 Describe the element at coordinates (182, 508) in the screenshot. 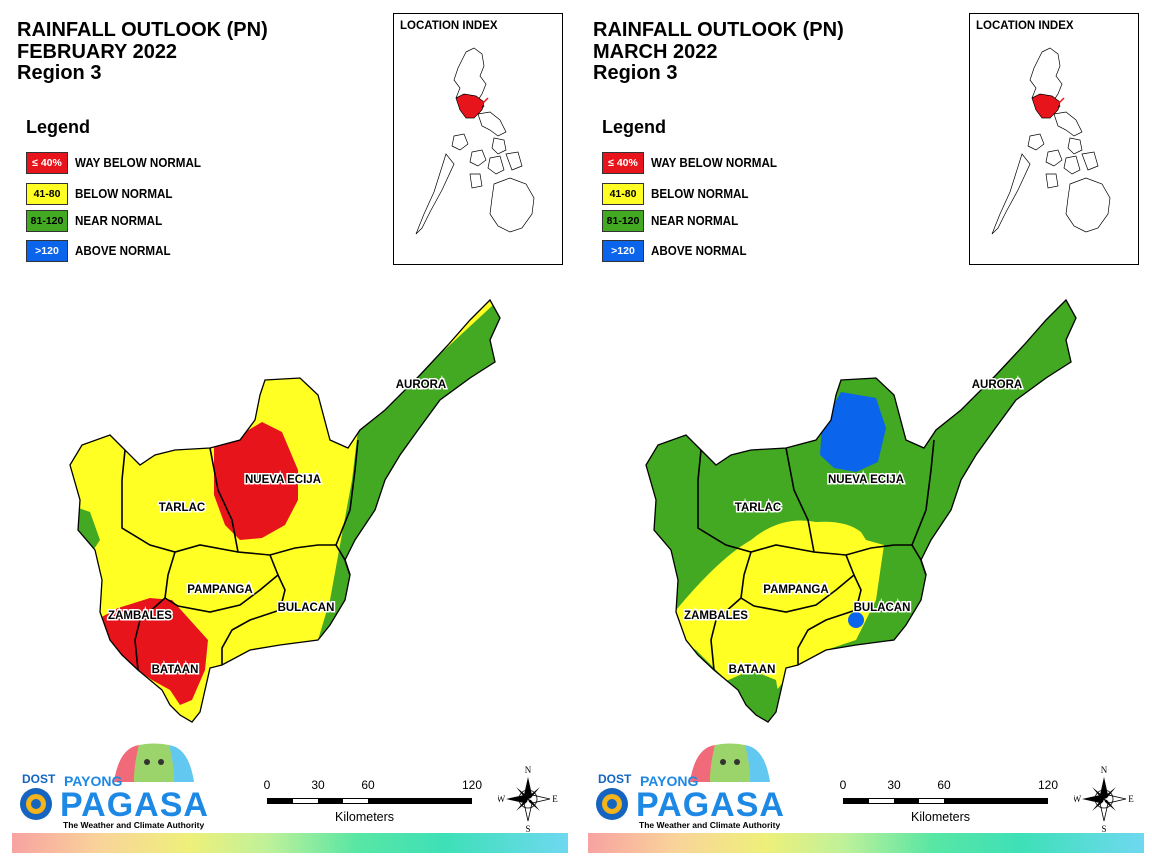

I see `province-label-tarlac: TARLAC` at that location.